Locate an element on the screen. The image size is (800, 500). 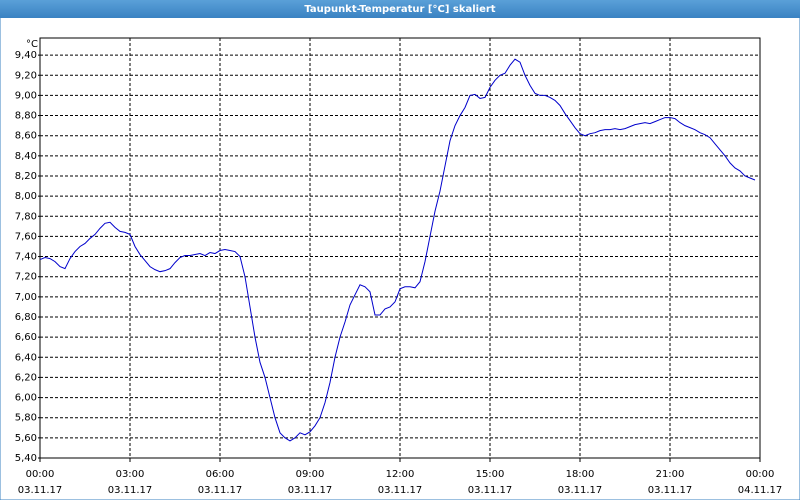
title-bar is located at coordinates (400, 9).